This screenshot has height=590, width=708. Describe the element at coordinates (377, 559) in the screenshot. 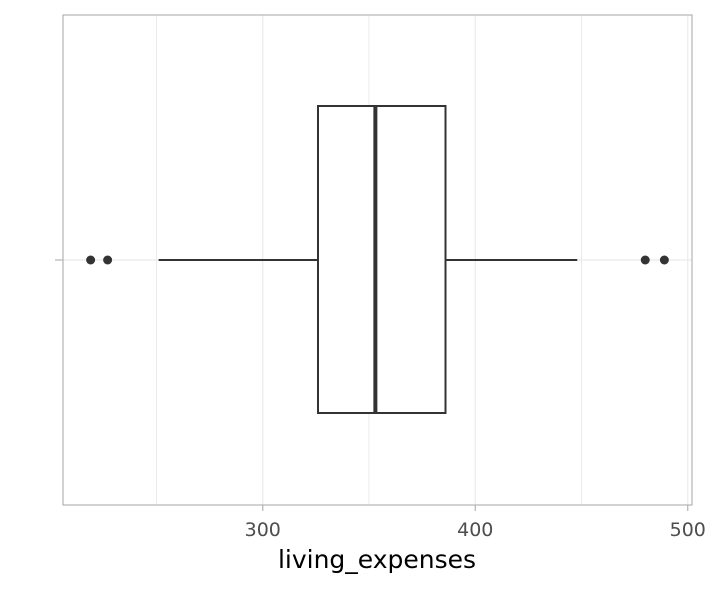

I see `x-axis-title: living_expenses` at that location.